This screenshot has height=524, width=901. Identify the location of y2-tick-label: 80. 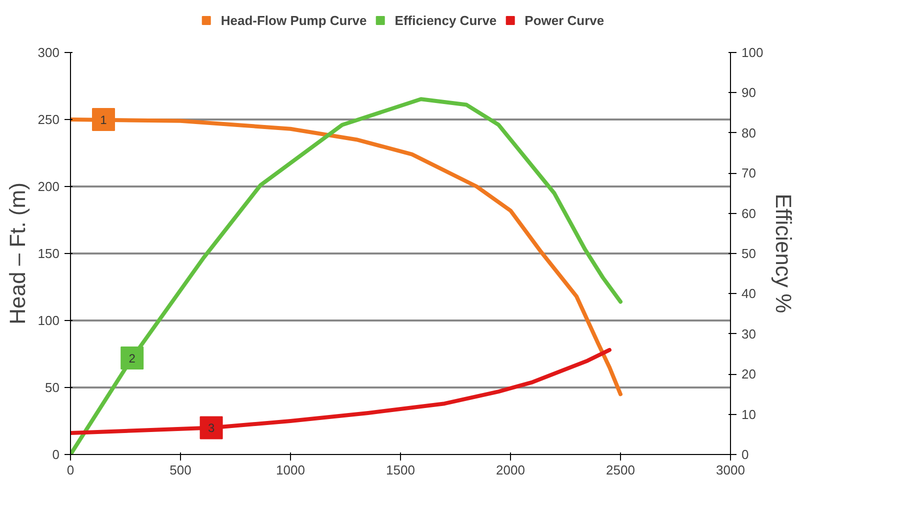
(749, 132).